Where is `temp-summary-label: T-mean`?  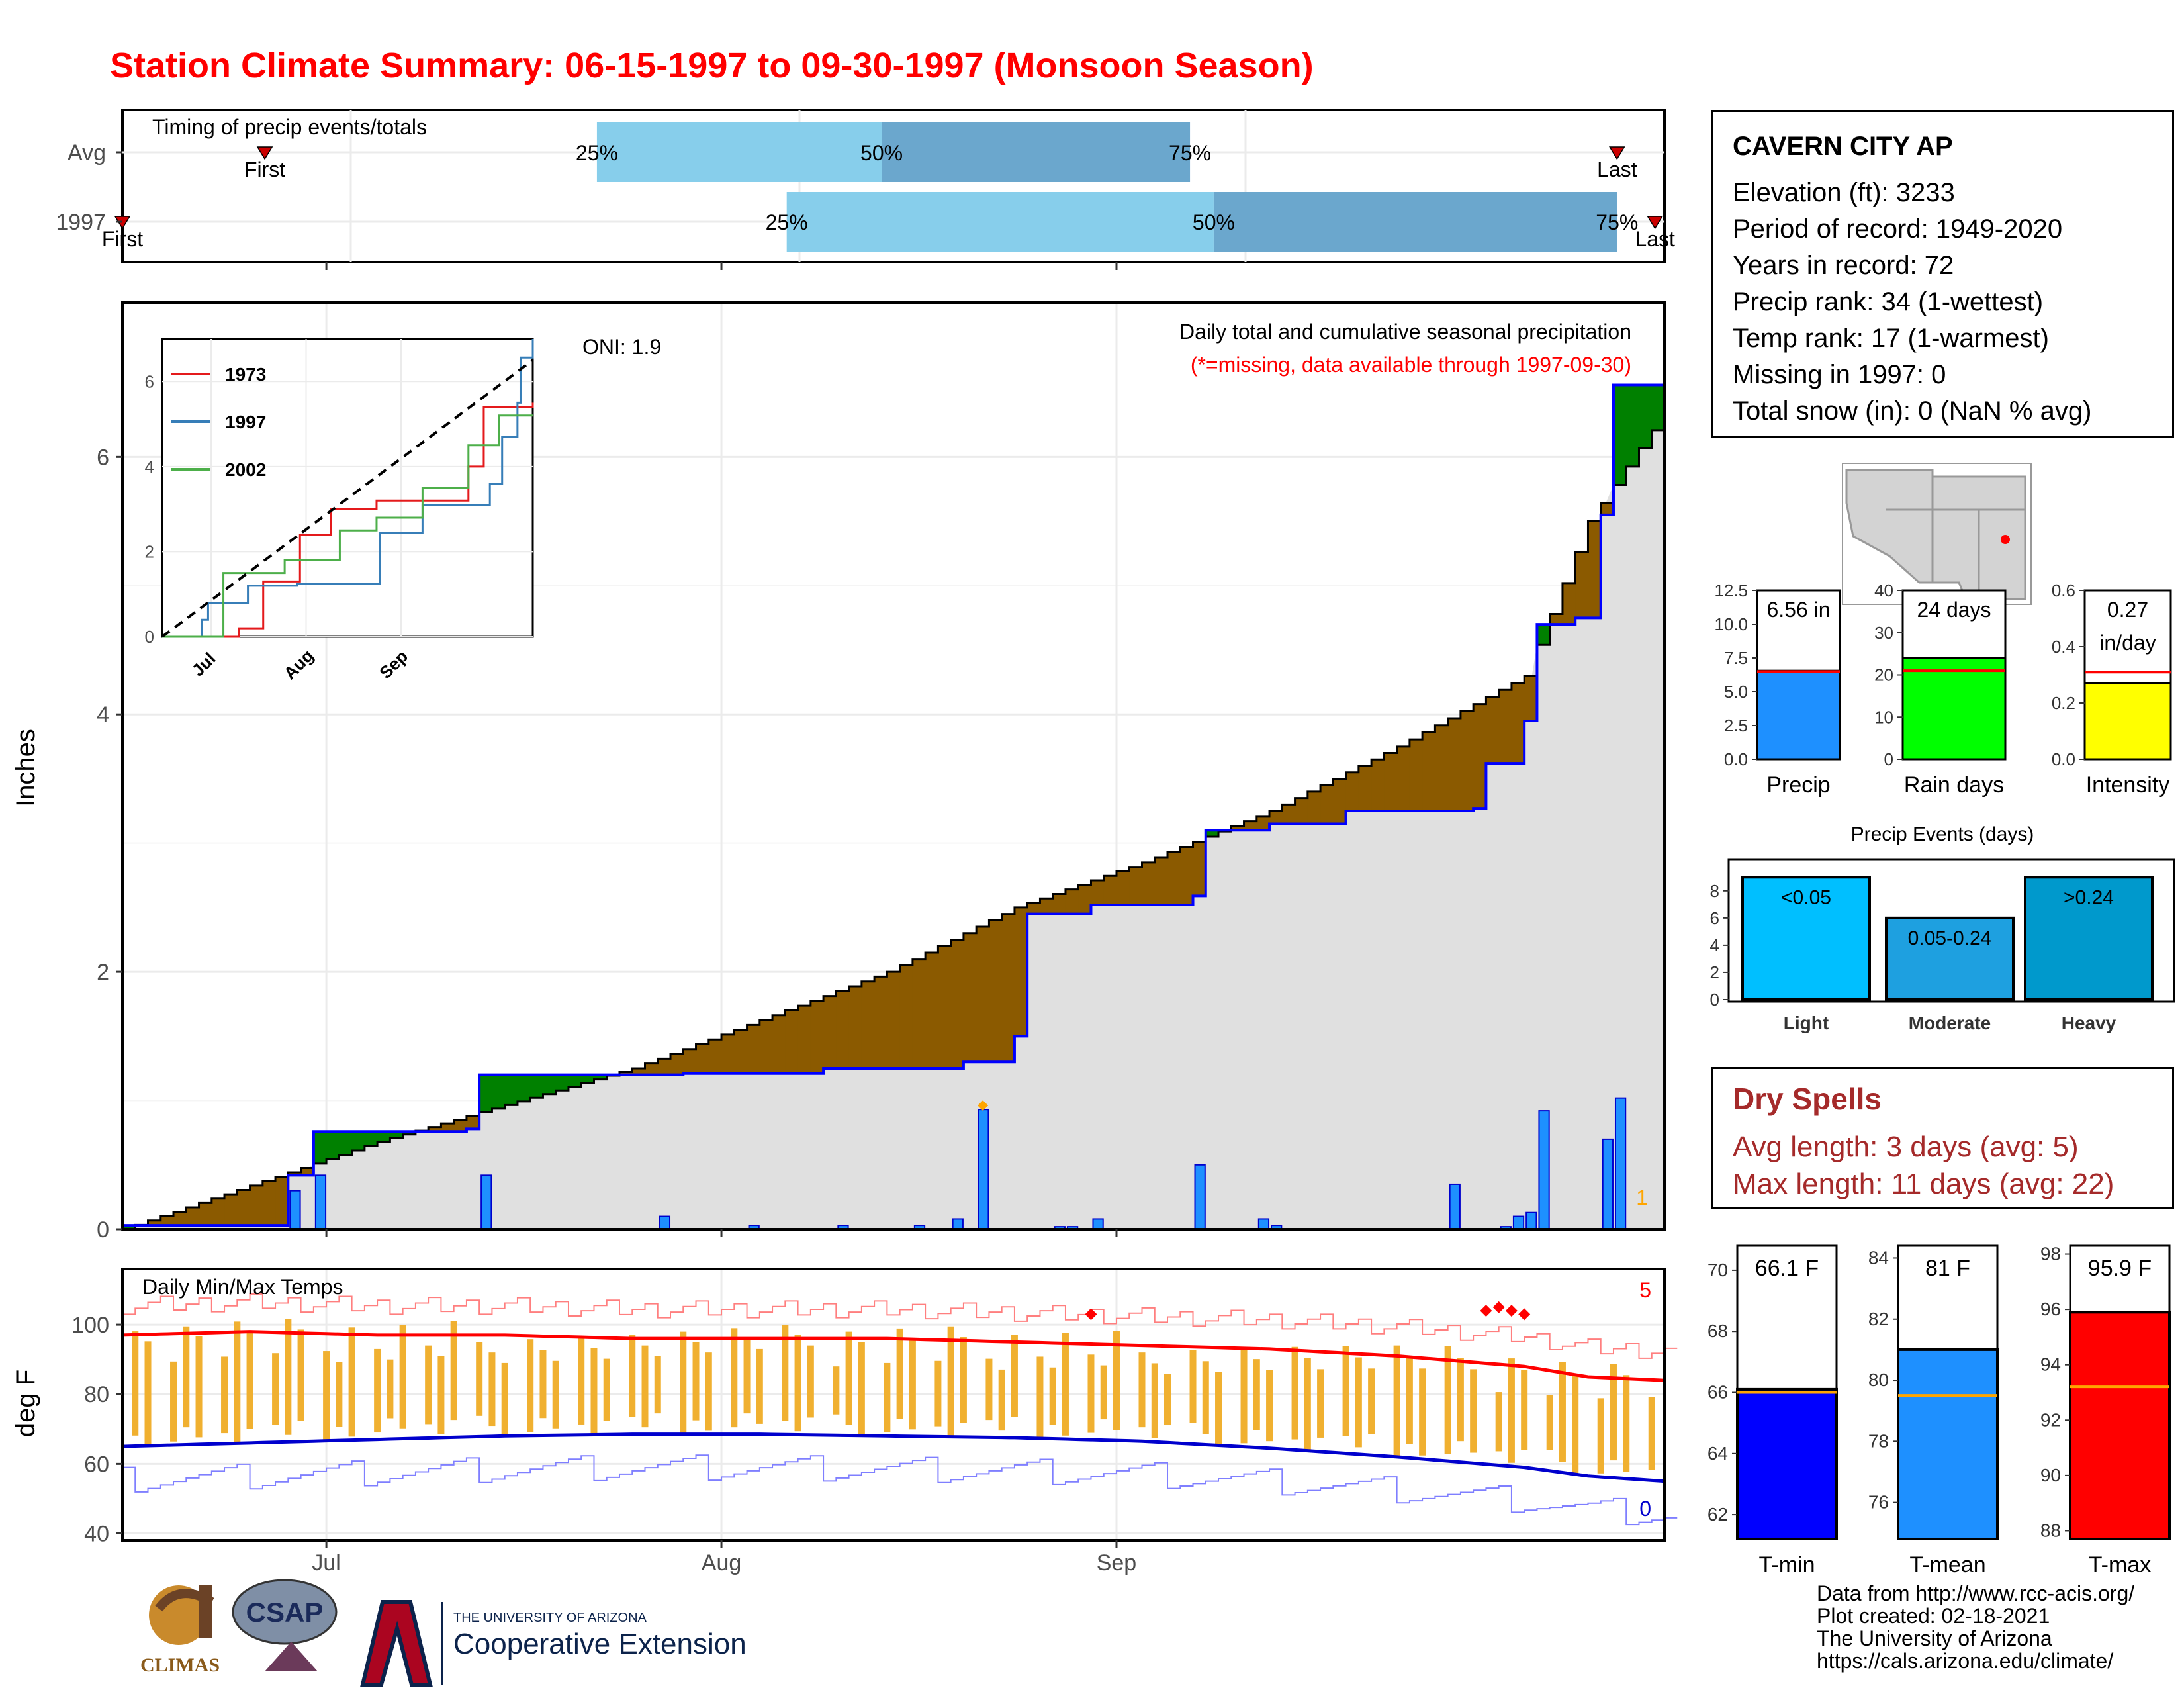
temp-summary-label: T-mean is located at coordinates (1947, 1564).